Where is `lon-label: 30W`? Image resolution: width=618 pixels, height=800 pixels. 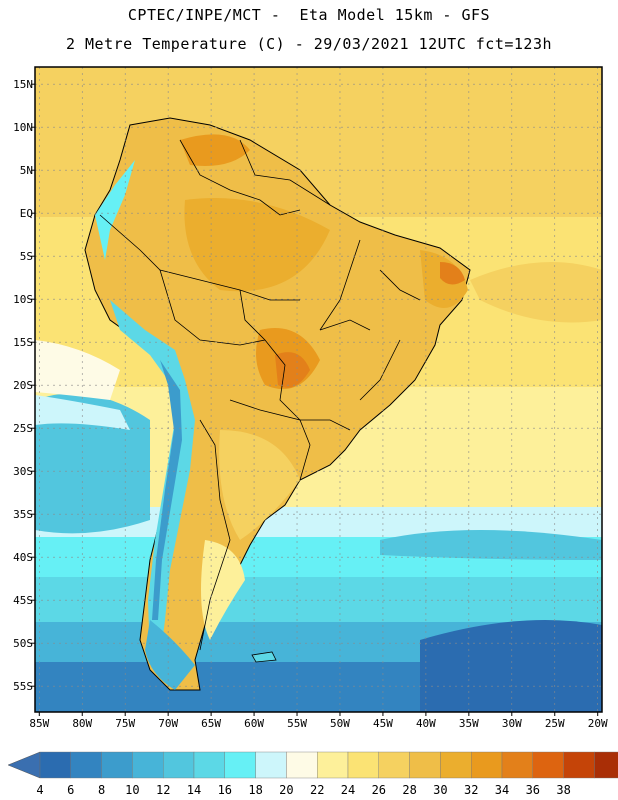
lon-label: 30W is located at coordinates (512, 723).